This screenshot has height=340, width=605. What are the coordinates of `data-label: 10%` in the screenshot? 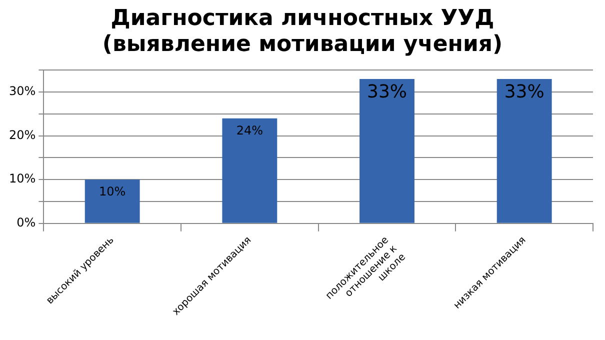 It's located at (112, 191).